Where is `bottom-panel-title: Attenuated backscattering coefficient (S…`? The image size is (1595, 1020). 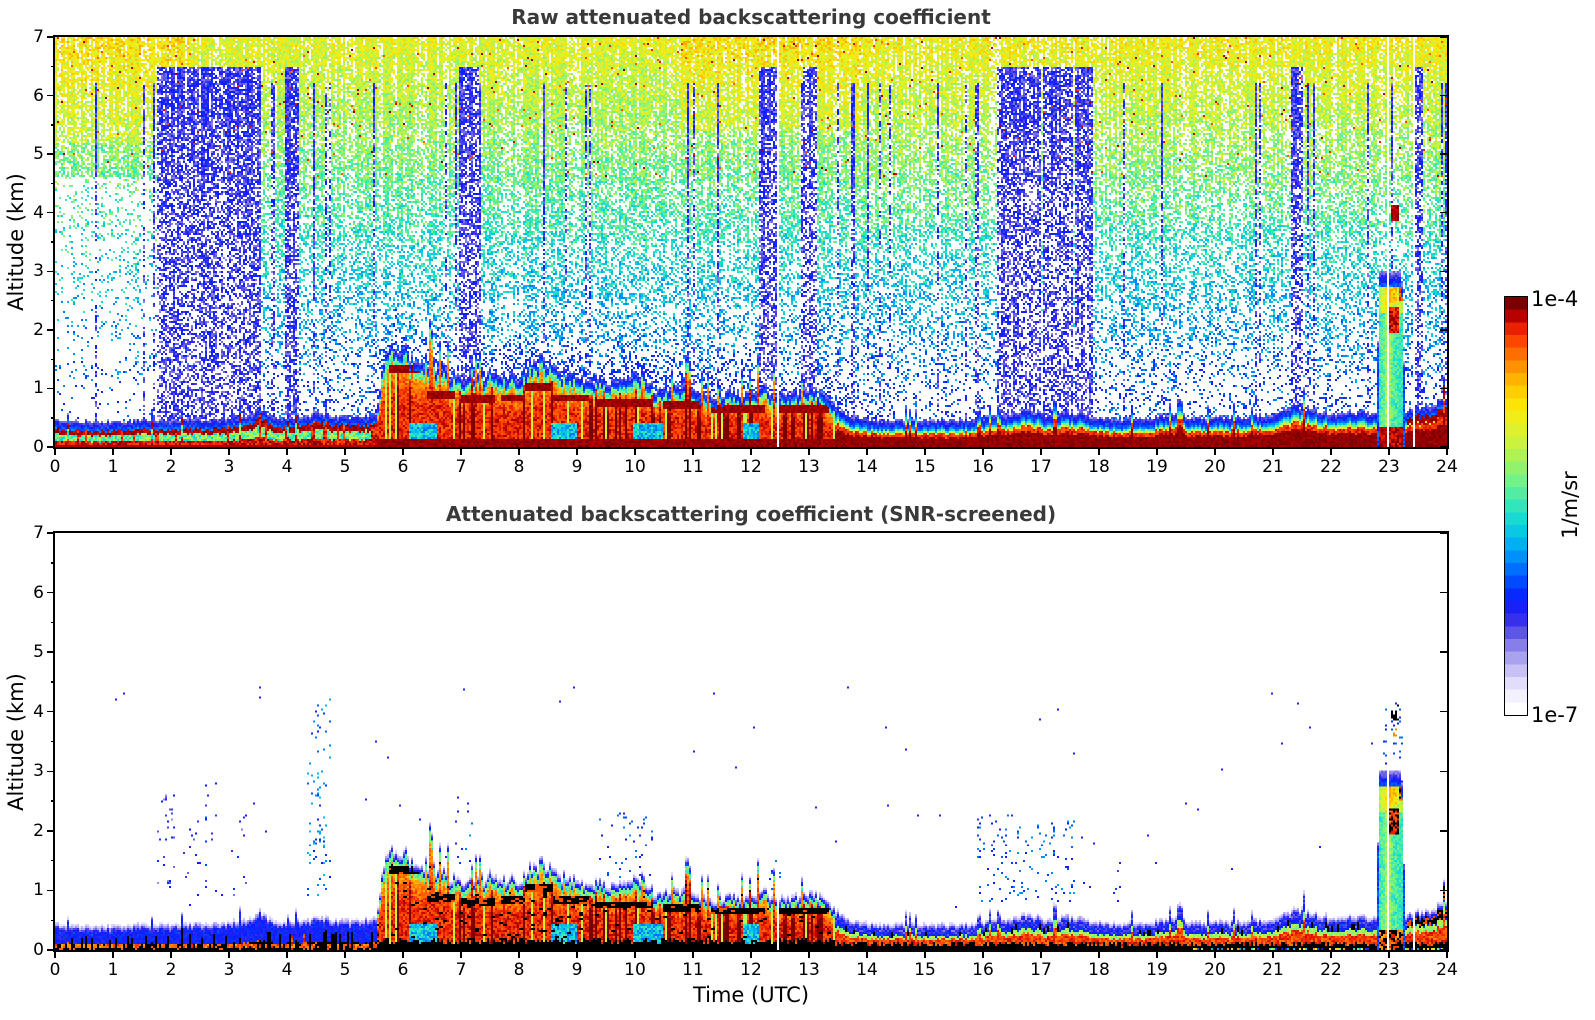 bottom-panel-title: Attenuated backscattering coefficient (S… is located at coordinates (751, 514).